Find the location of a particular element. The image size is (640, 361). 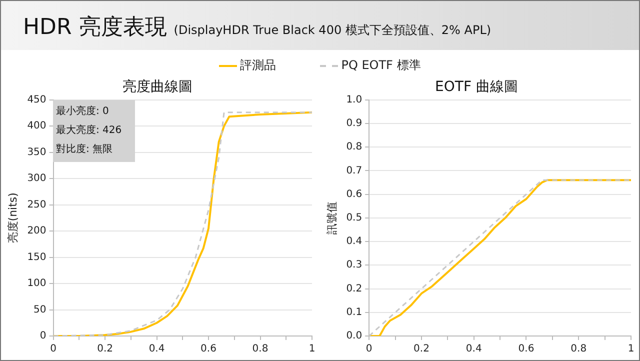

annotation: 最大亮度: 426 is located at coordinates (89, 131).